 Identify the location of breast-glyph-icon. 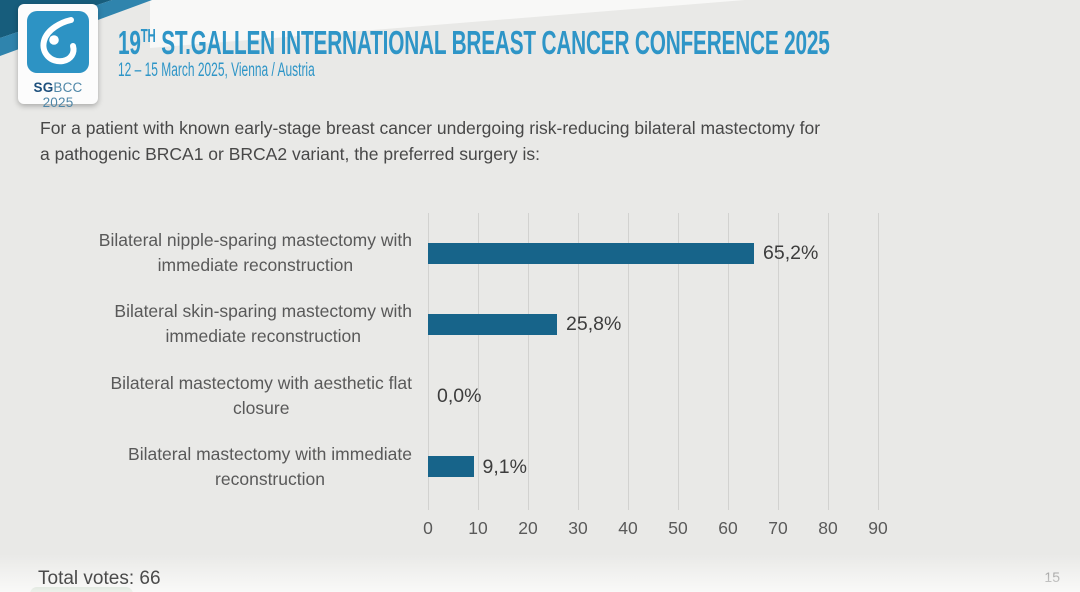
(58, 41).